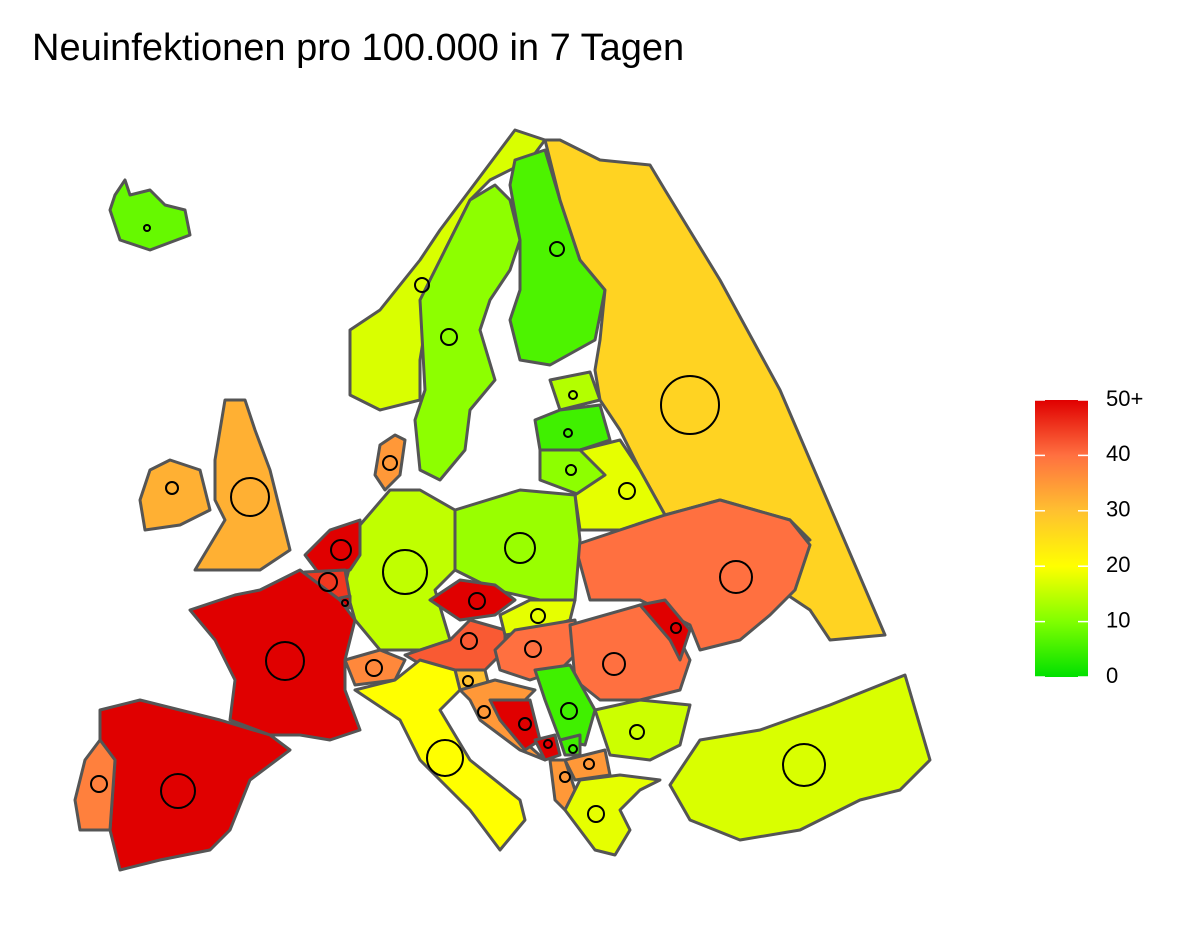 The height and width of the screenshot is (949, 1200). Describe the element at coordinates (1112, 675) in the screenshot. I see `colorbar-tick-label: 0` at that location.